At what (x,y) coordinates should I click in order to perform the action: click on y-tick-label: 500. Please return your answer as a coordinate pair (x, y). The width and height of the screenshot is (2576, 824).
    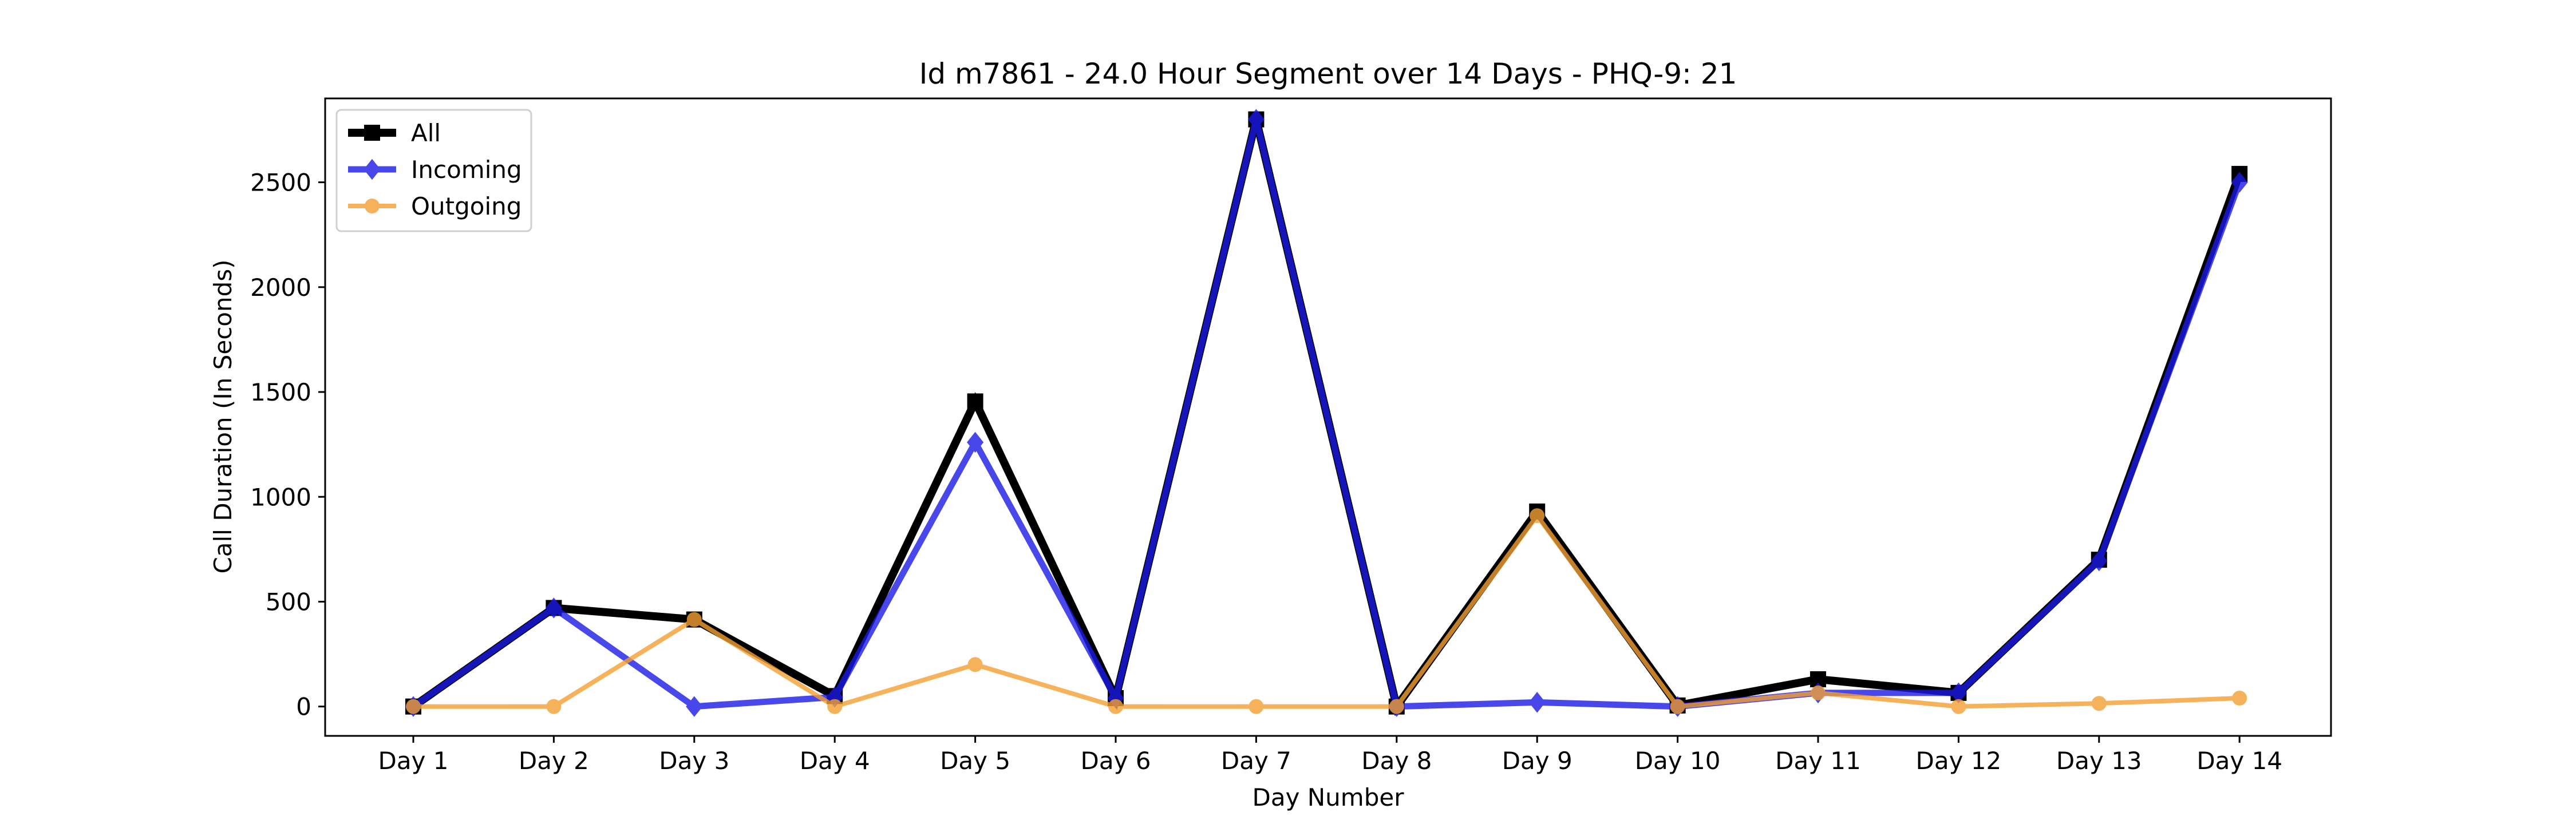
    Looking at the image, I should click on (288, 602).